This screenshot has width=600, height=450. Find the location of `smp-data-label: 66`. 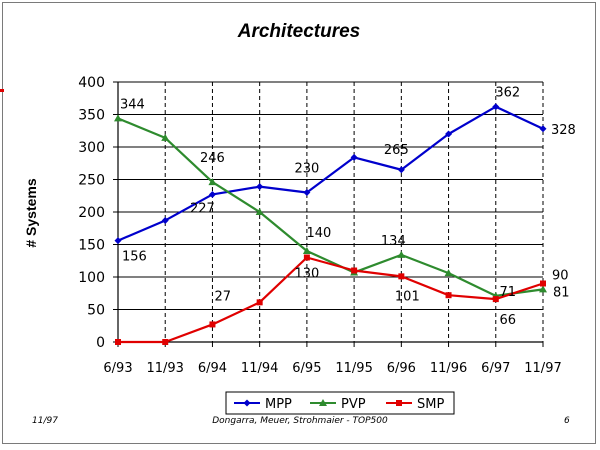

smp-data-label: 66 is located at coordinates (508, 320).